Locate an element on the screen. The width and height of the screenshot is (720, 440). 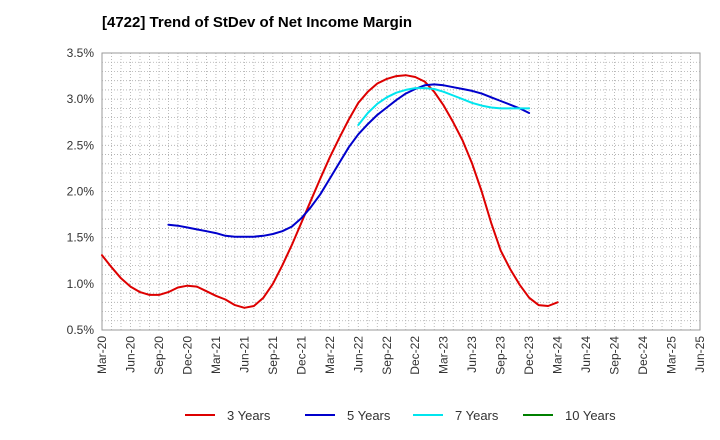
x-tick-label: Sep-24 is located at coordinates (615, 355).